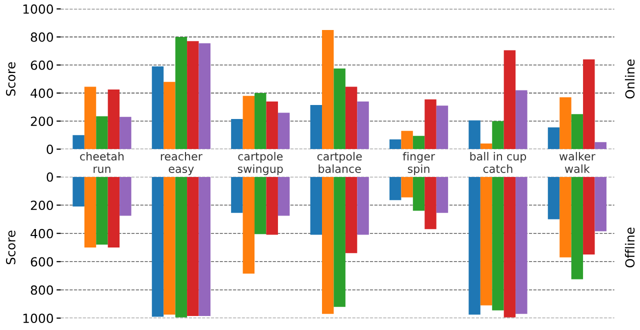 Image resolution: width=640 pixels, height=330 pixels. I want to click on y2-axis-title: Offline, so click(629, 248).